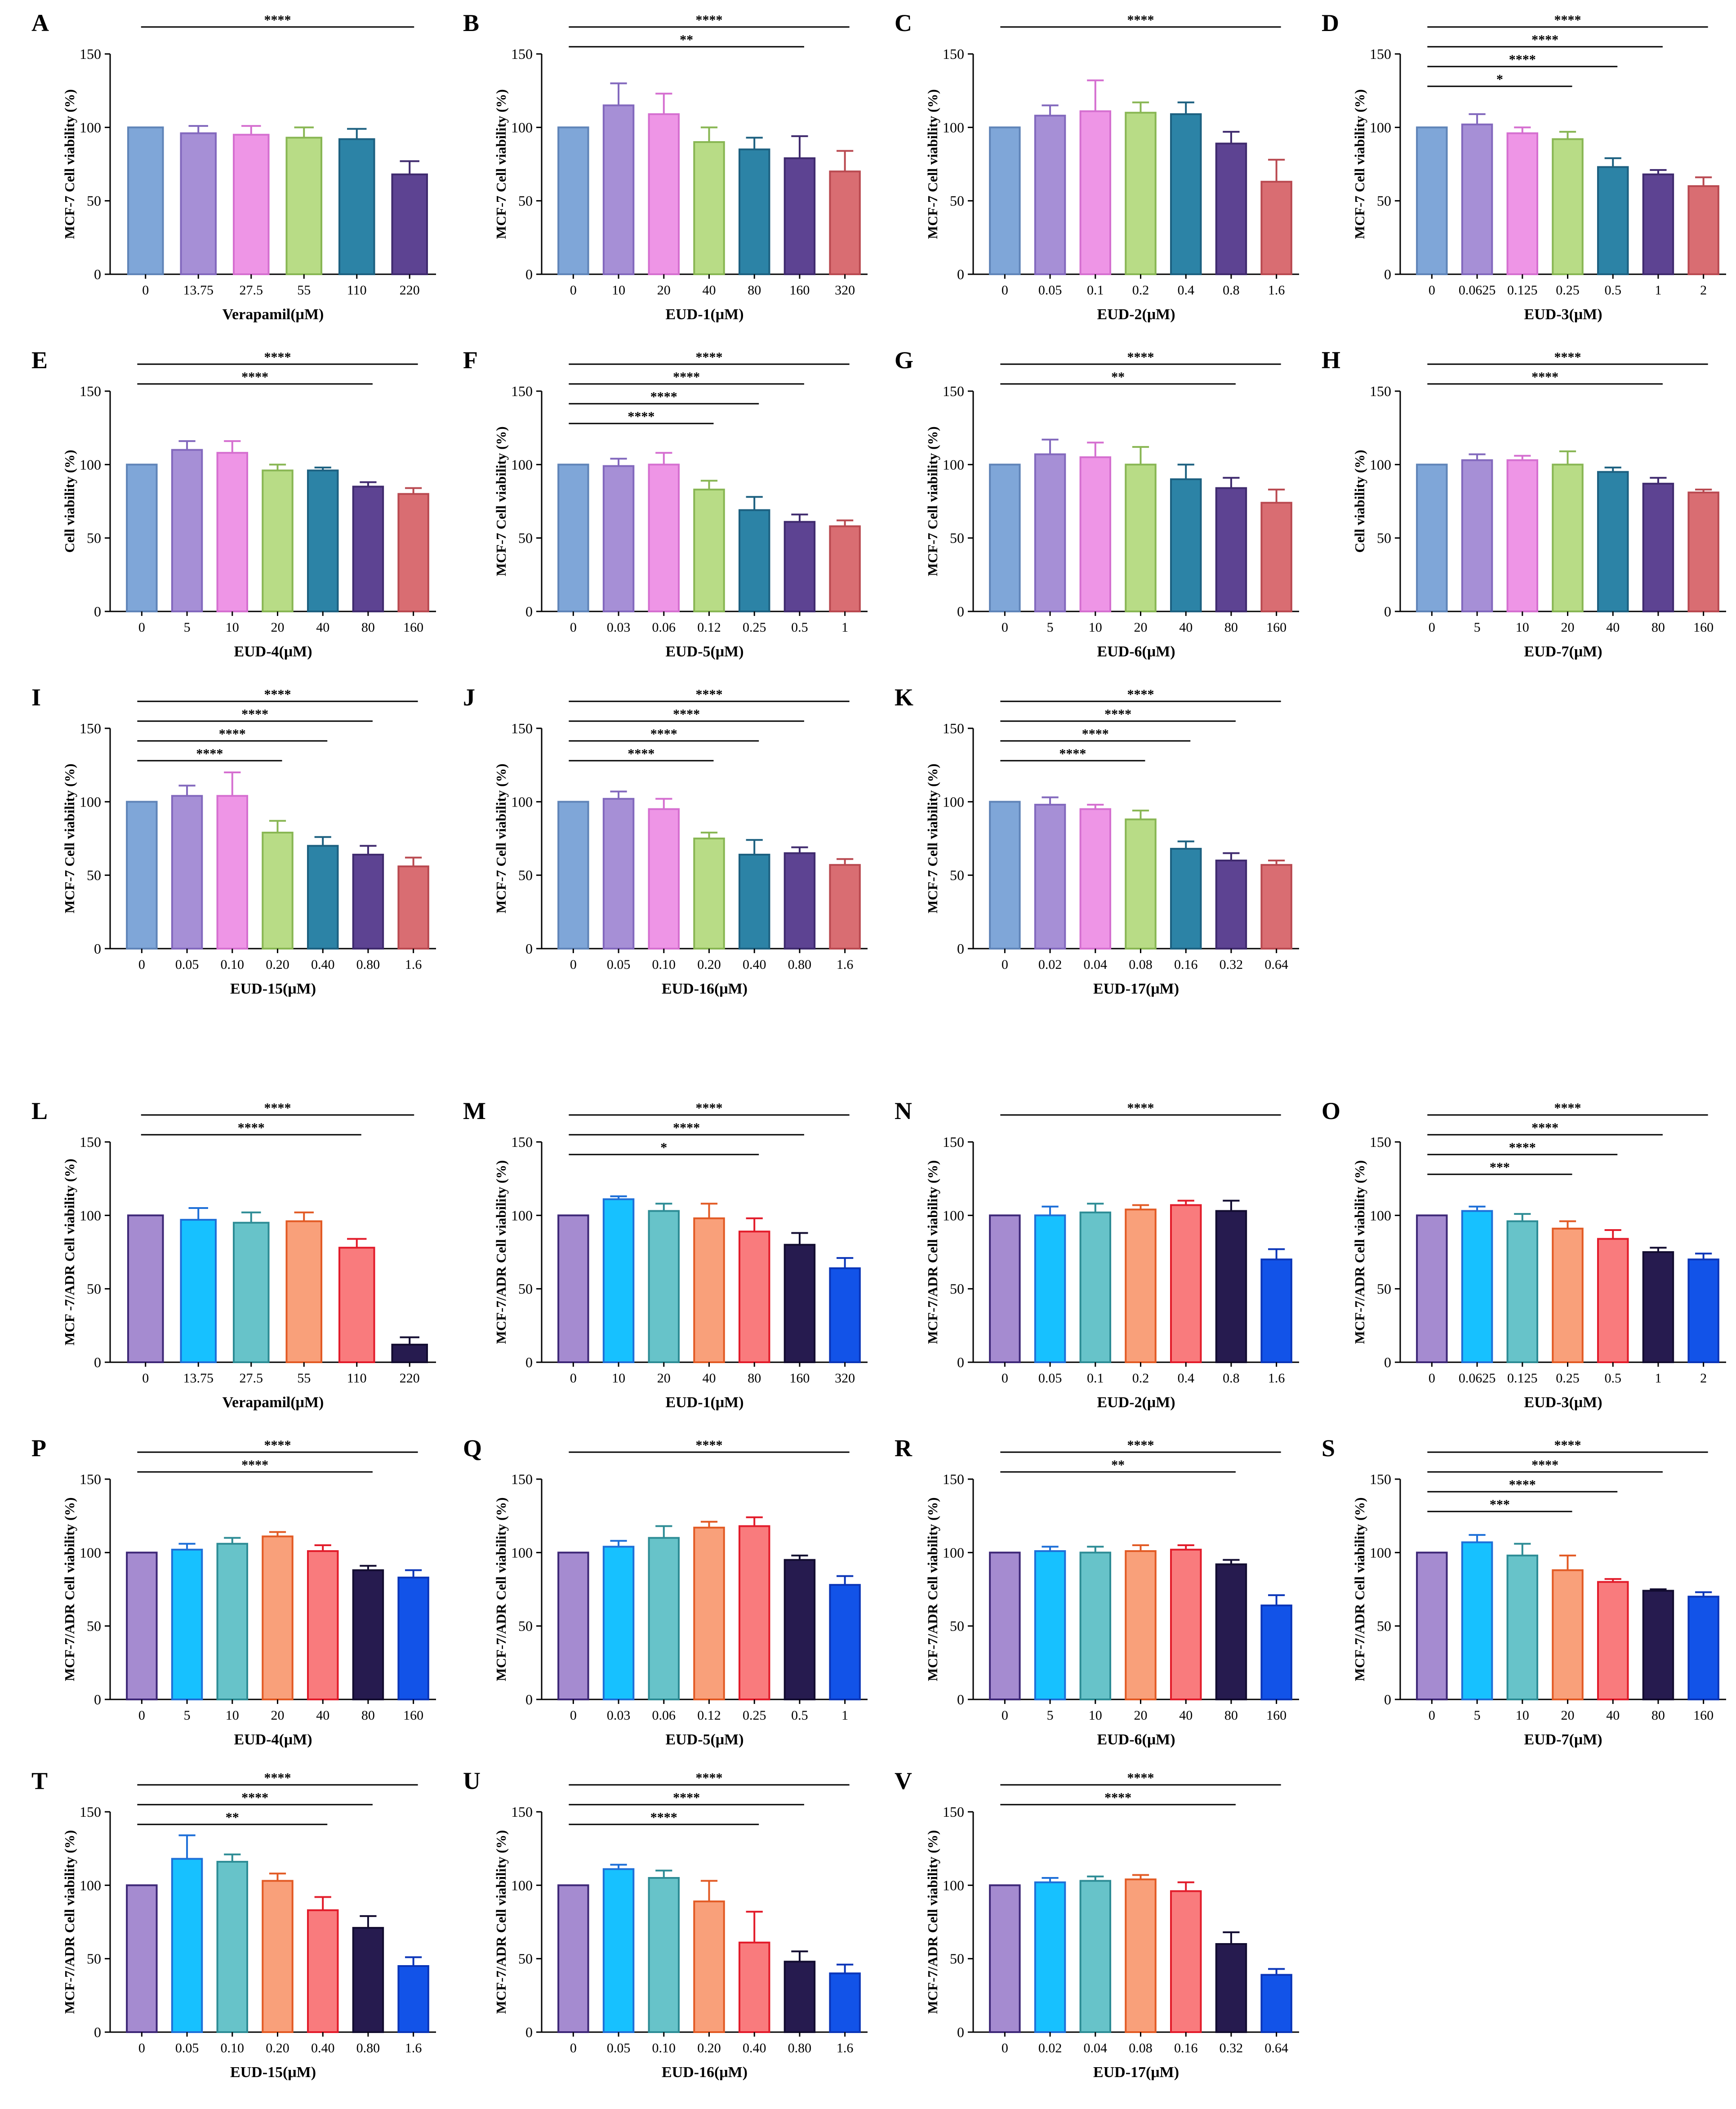  Describe the element at coordinates (69, 501) in the screenshot. I see `y-axis-label: Cell viability (%)` at that location.